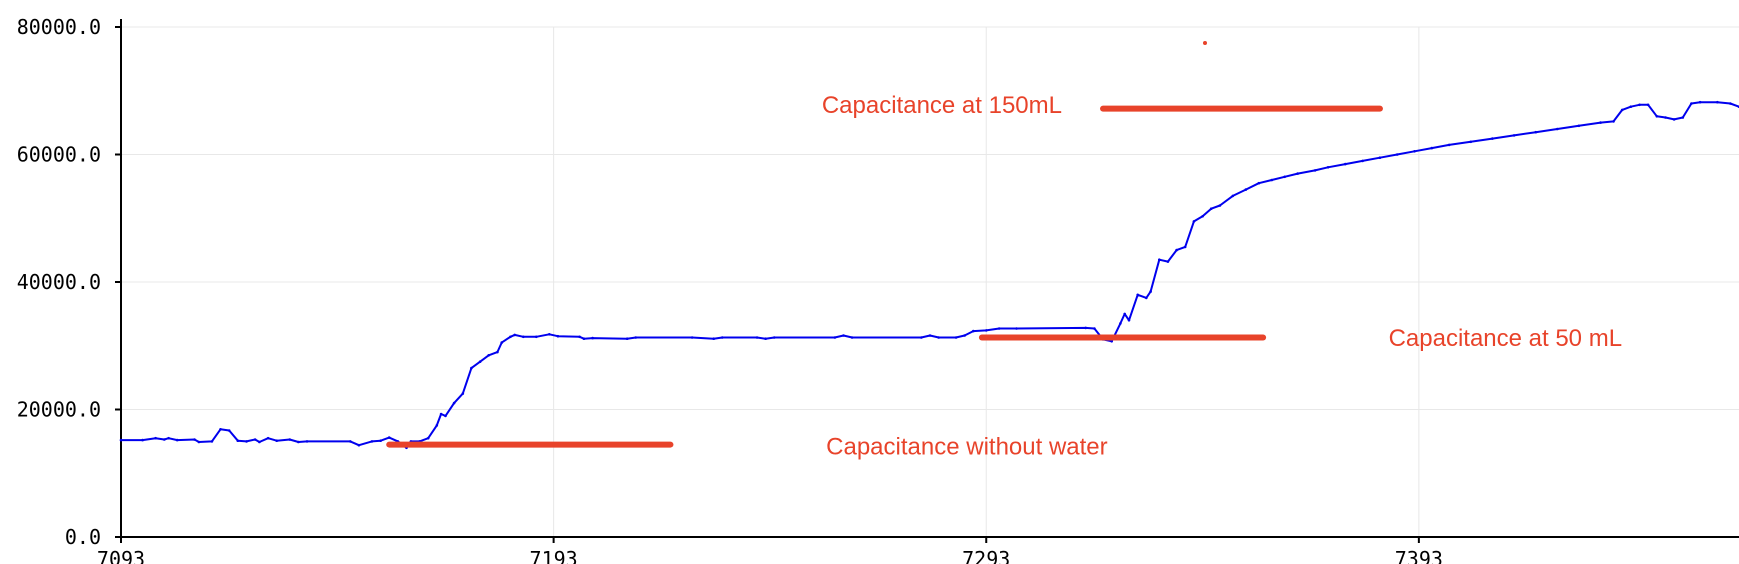 The image size is (1739, 564). I want to click on x-tick-label: 7293, so click(986, 555).